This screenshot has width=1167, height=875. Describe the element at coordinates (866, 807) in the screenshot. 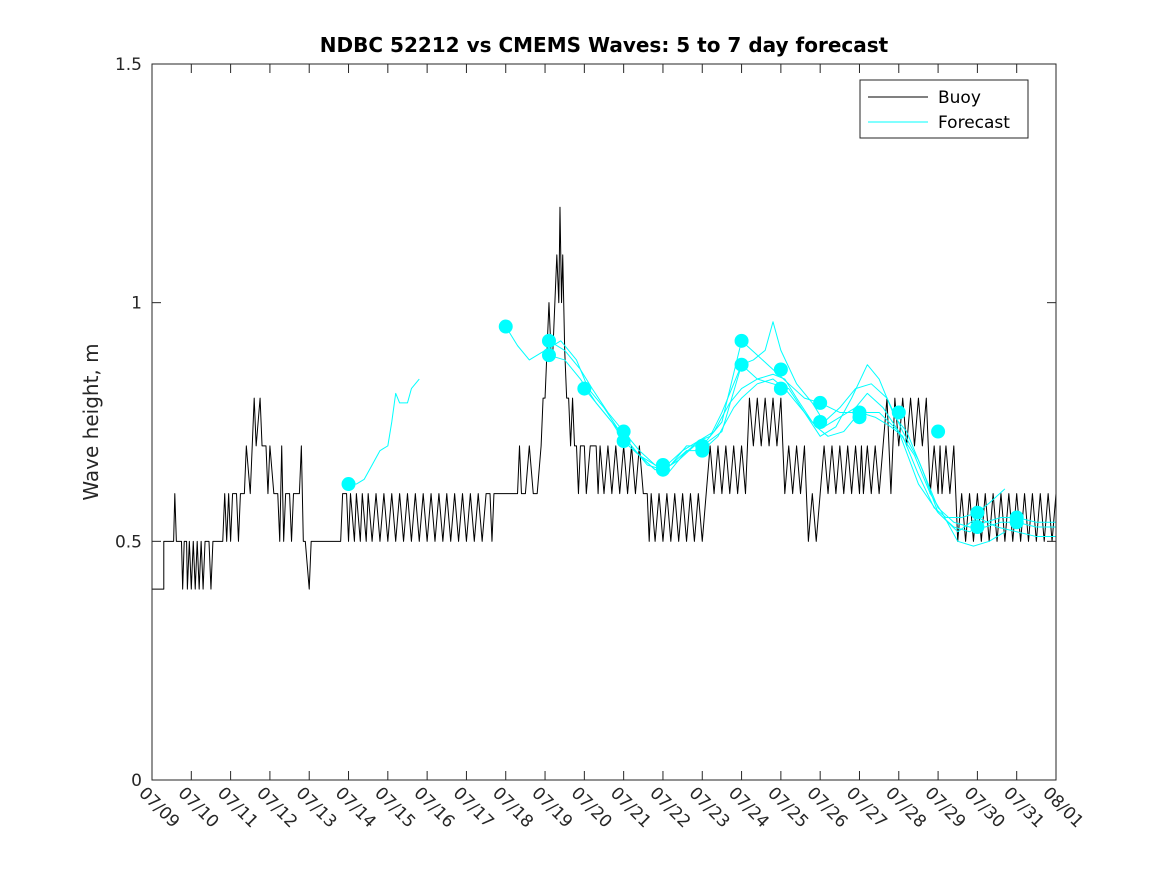

I see `x-tick-label: 07/27` at that location.